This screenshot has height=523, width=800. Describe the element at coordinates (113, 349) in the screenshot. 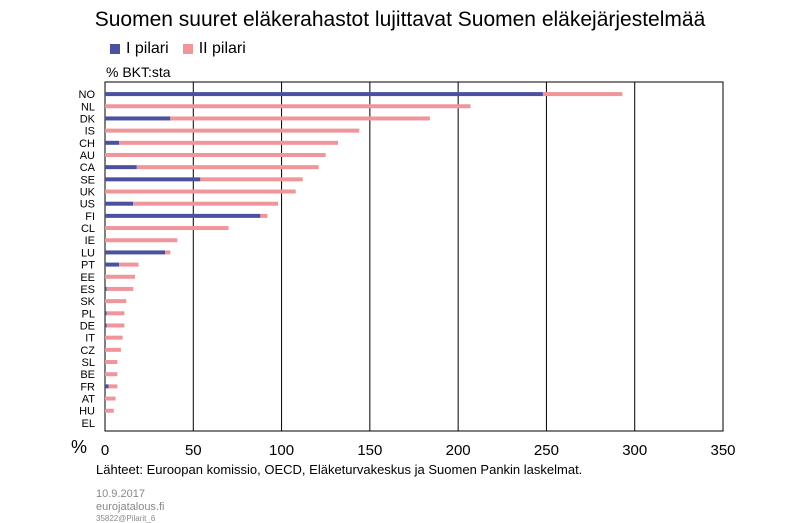

I see `bar-cz-ii-pilari` at that location.